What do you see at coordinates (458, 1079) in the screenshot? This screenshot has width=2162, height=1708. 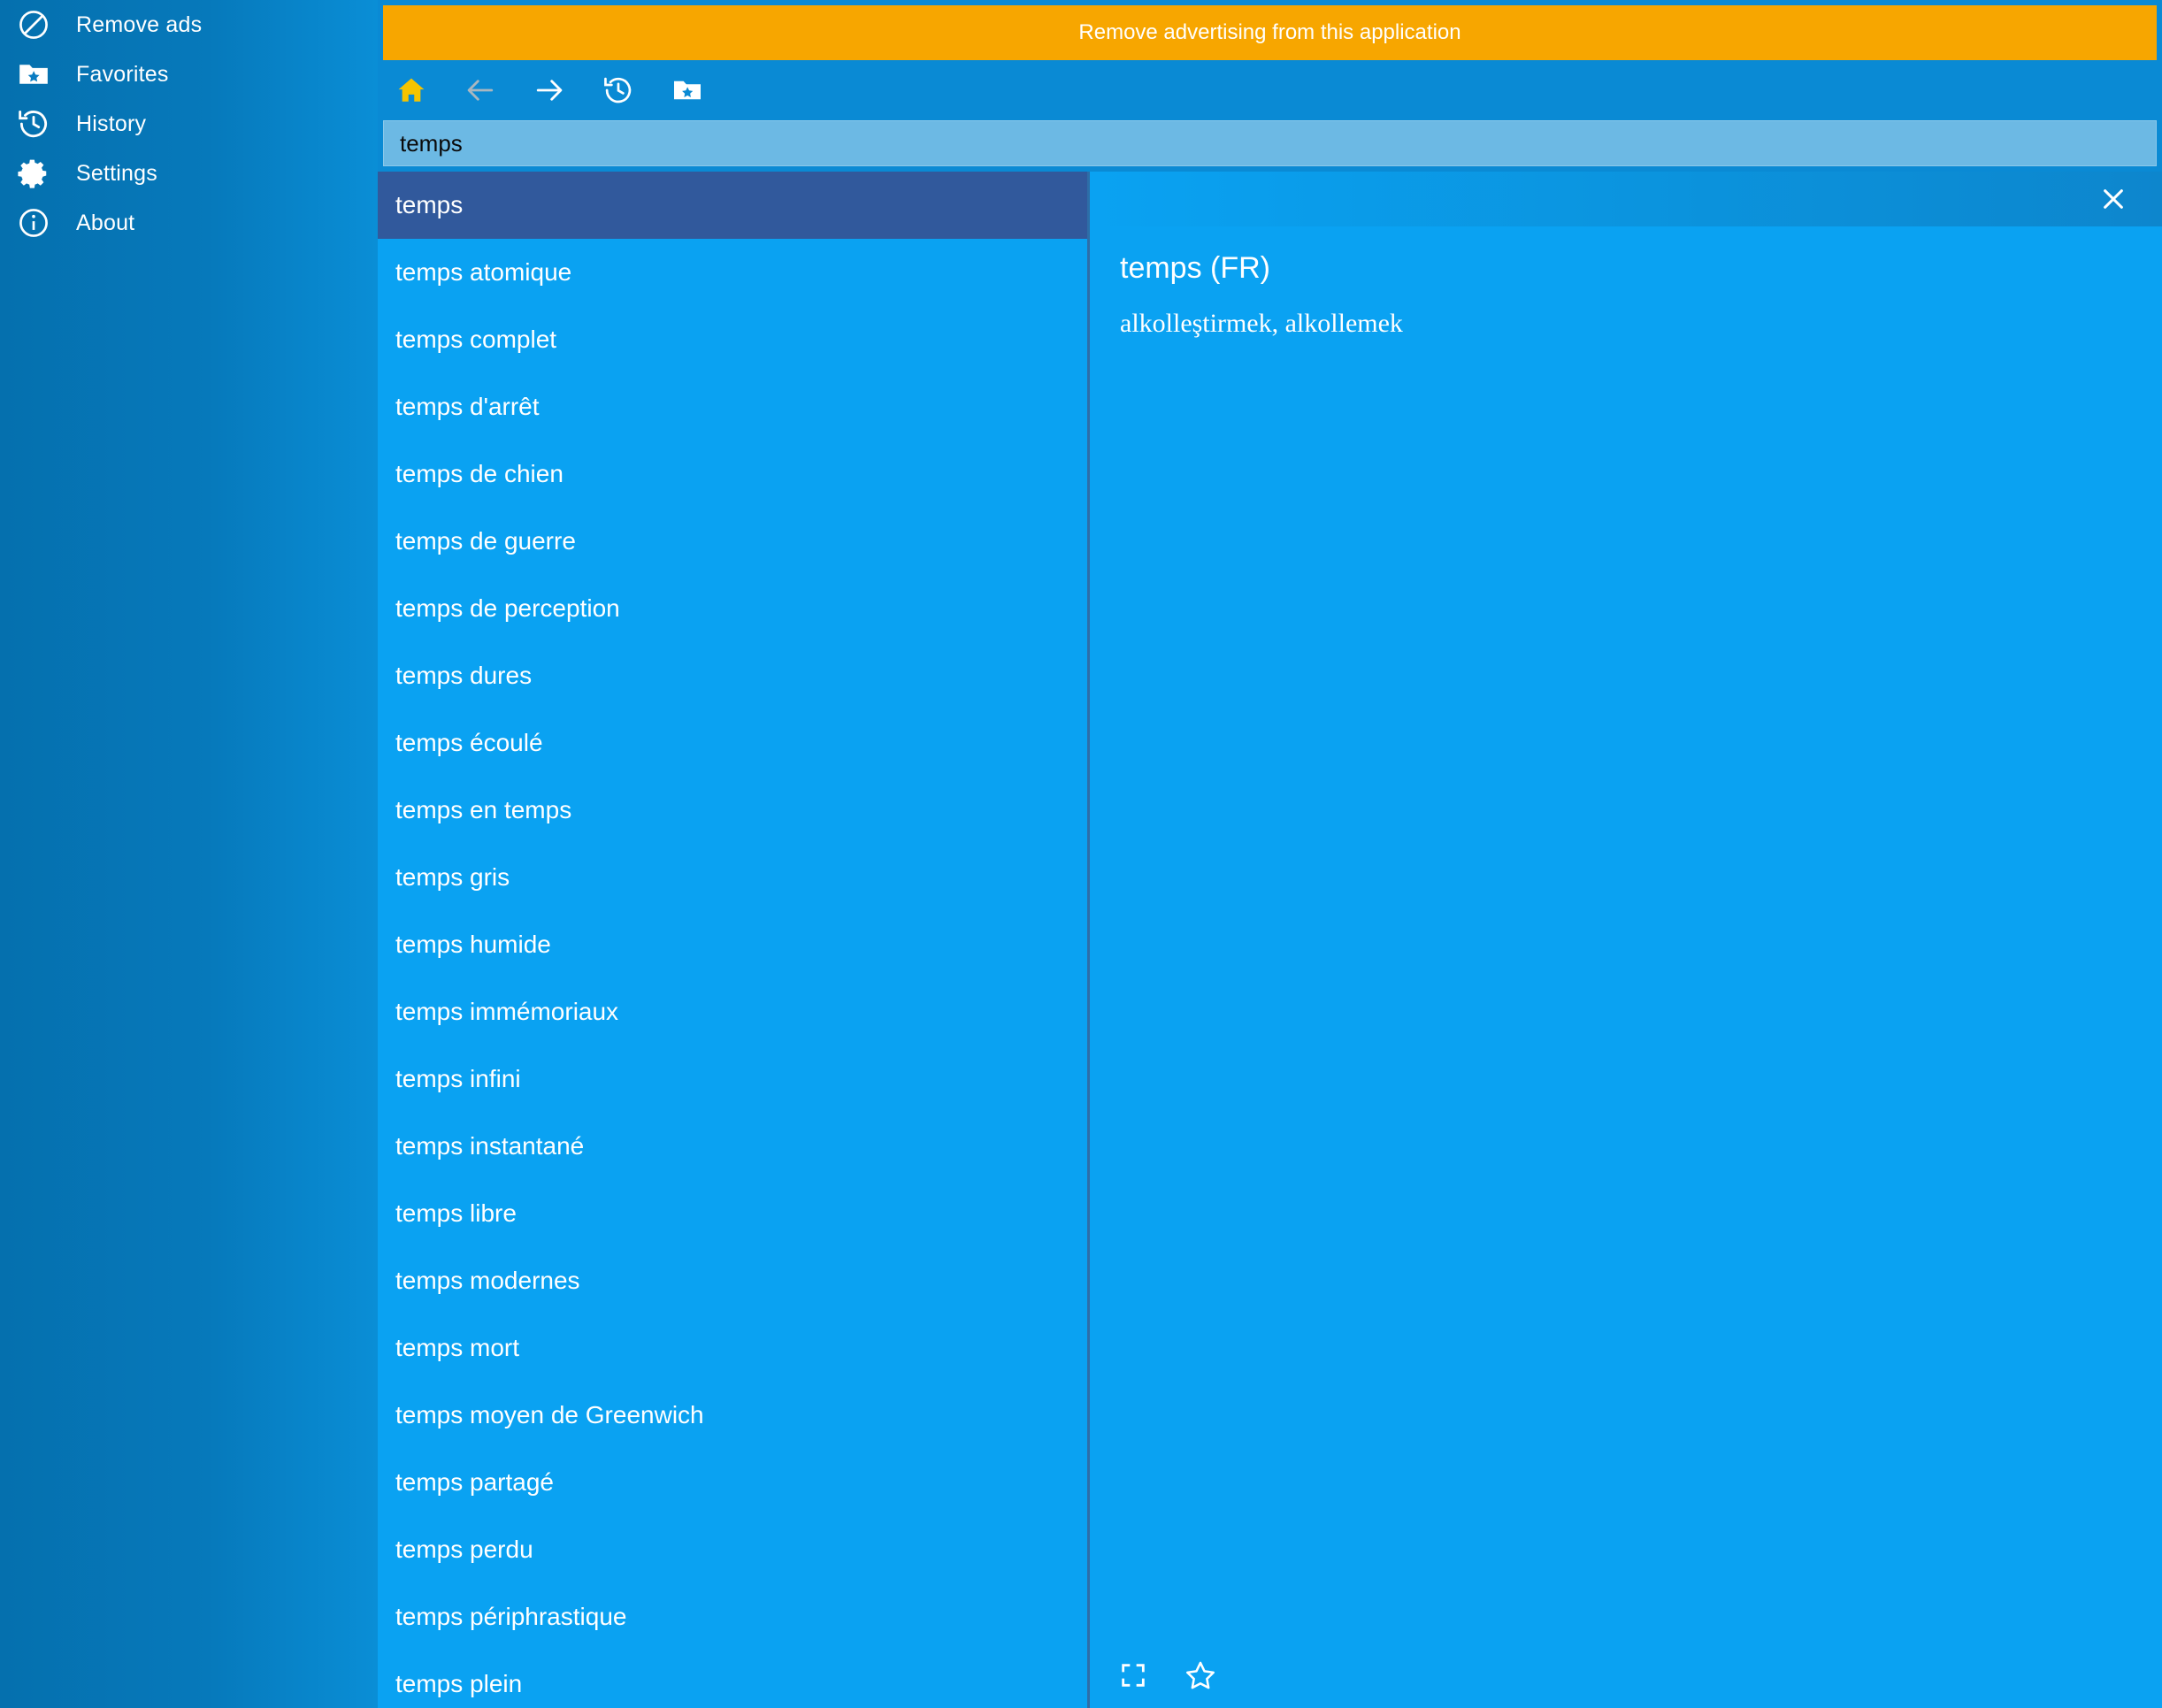 I see `list-item-label: temps infini` at bounding box center [458, 1079].